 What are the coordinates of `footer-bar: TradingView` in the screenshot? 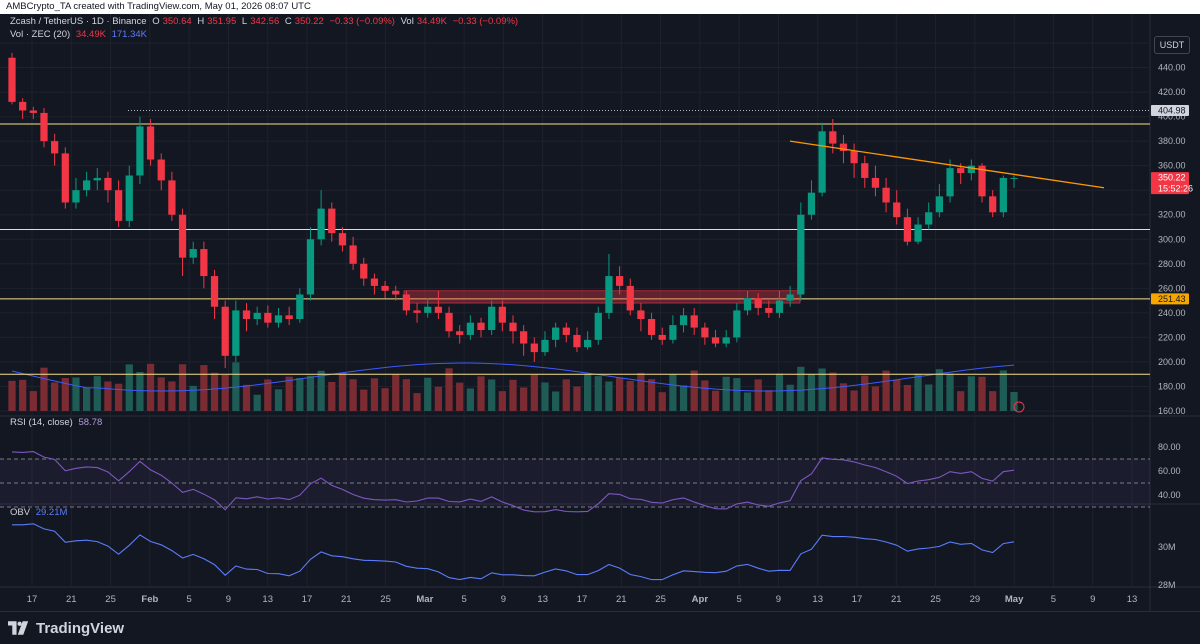 It's located at (600, 627).